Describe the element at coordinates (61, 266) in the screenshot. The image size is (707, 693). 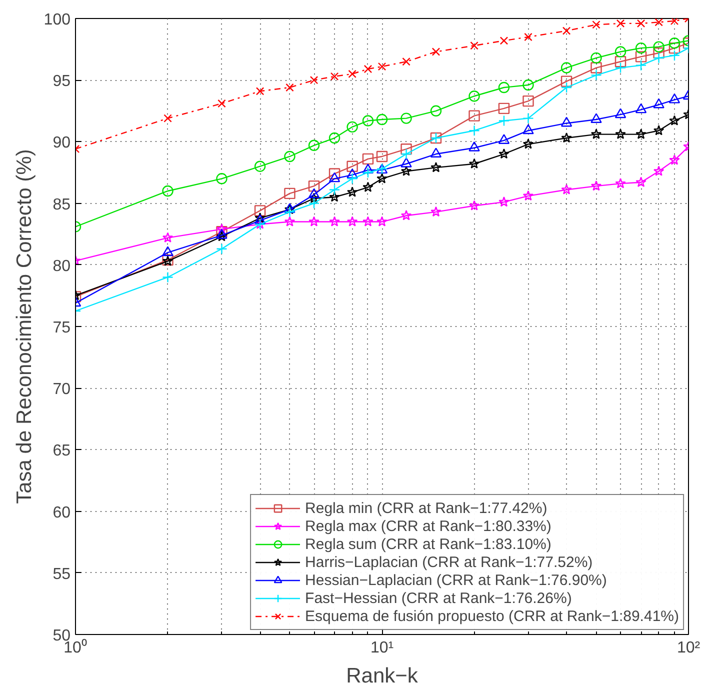
I see `y-tick-label: 80` at that location.